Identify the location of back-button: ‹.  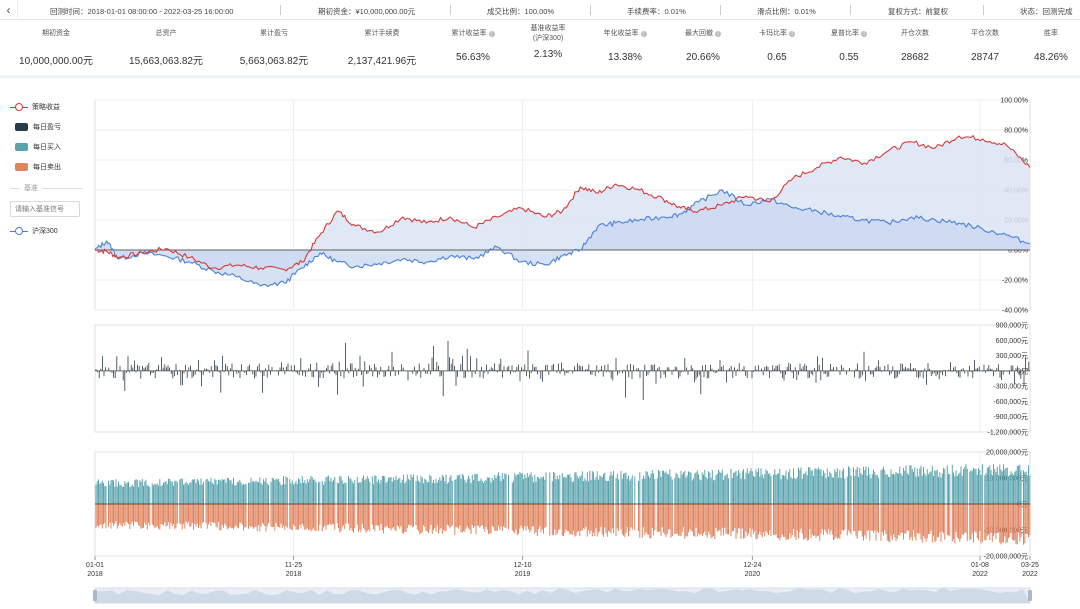
(9, 10).